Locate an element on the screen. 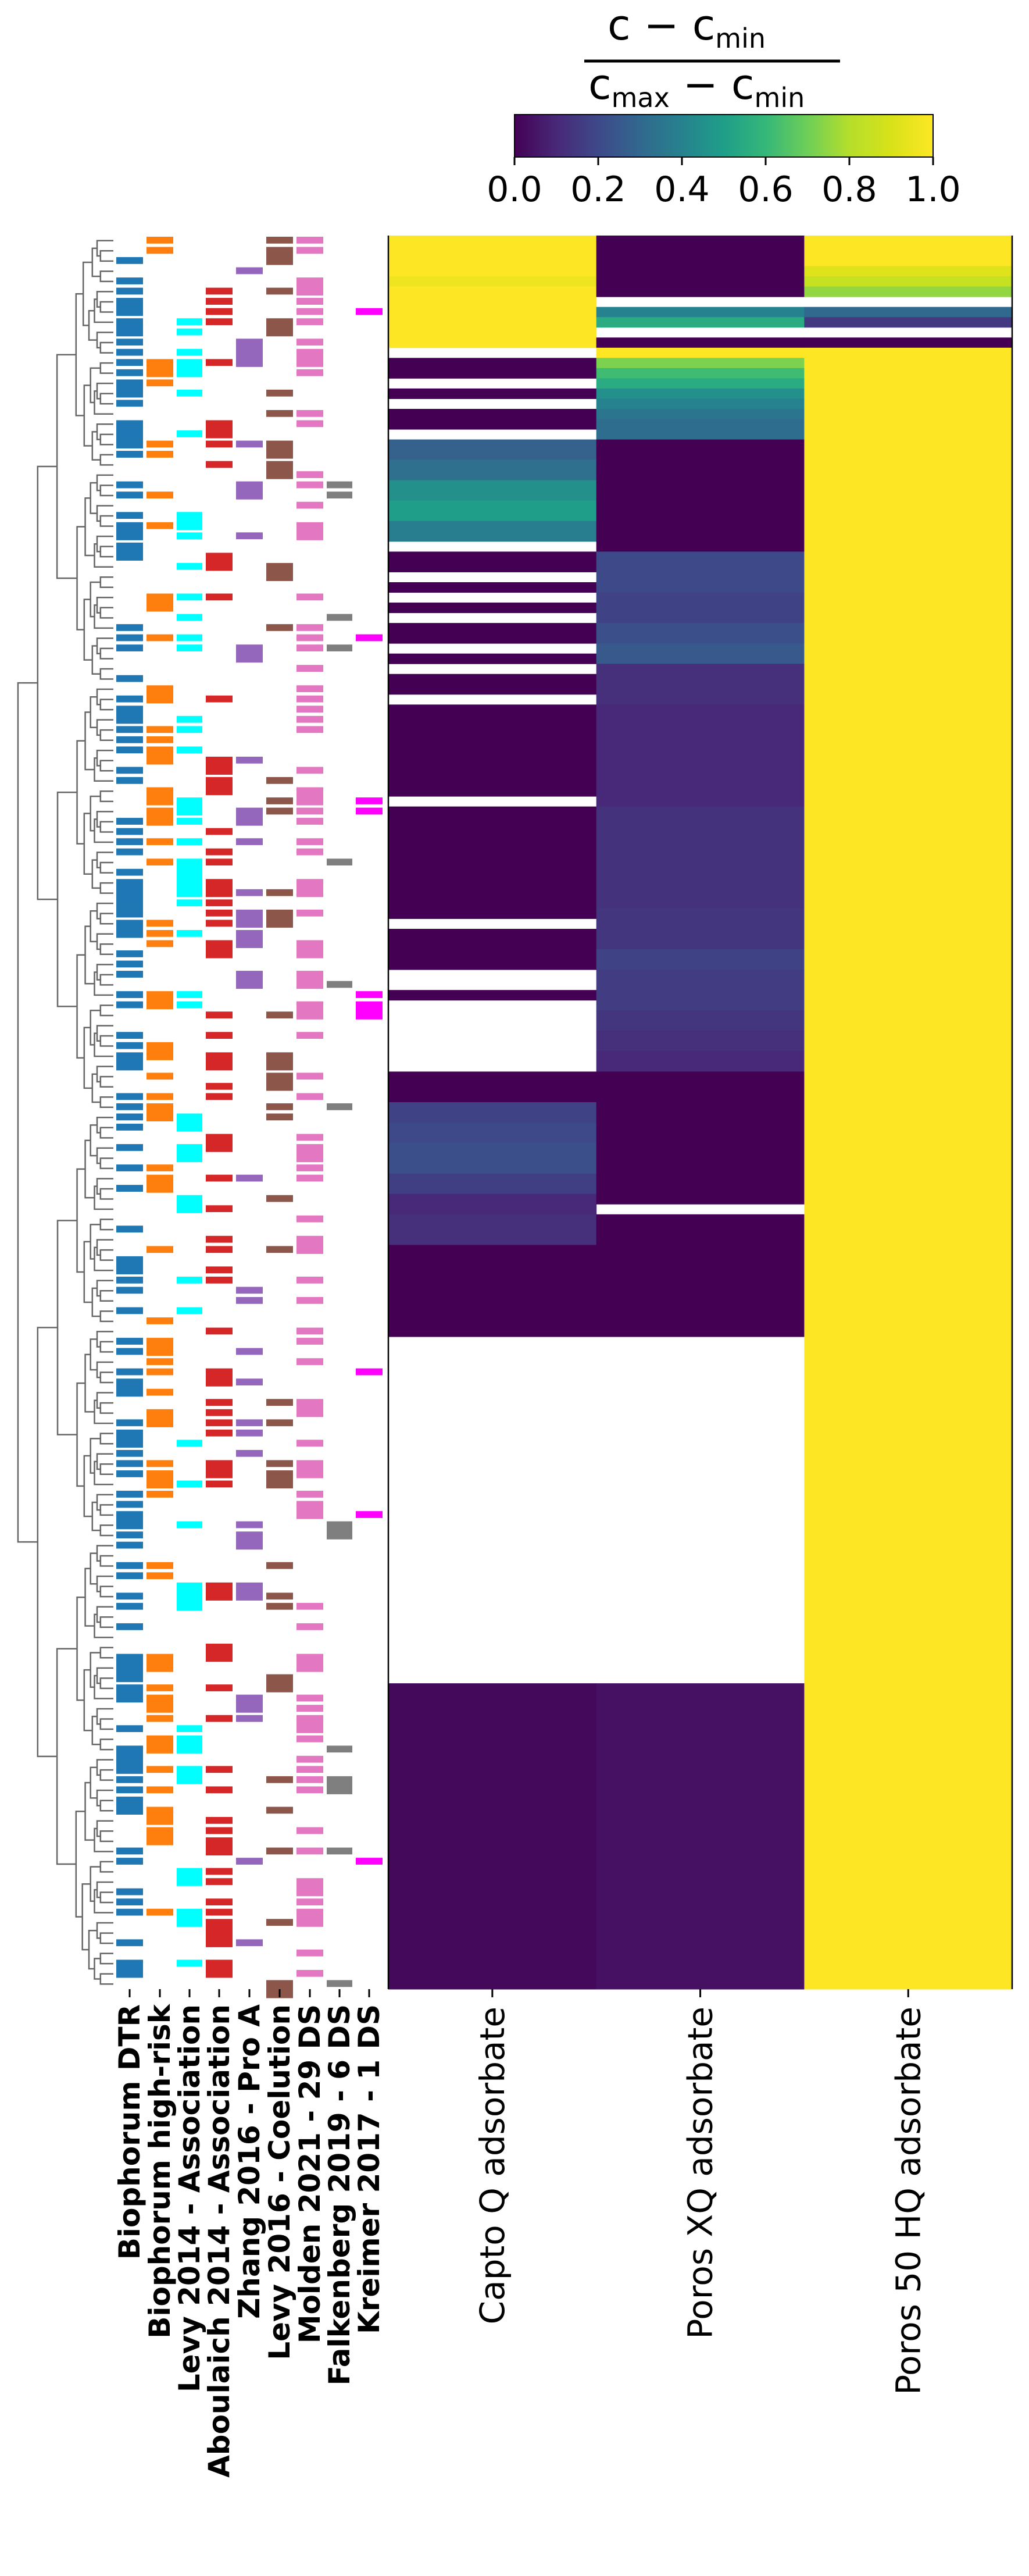 The height and width of the screenshot is (2576, 1029). colorbar is located at coordinates (724, 136).